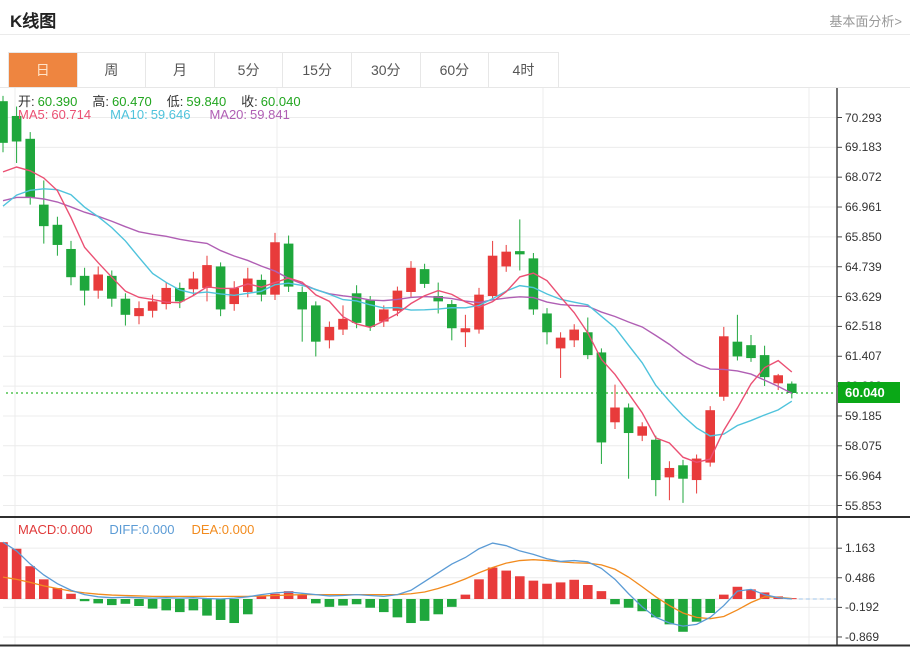  What do you see at coordinates (863, 356) in the screenshot?
I see `y-axis-label: 61.407` at bounding box center [863, 356].